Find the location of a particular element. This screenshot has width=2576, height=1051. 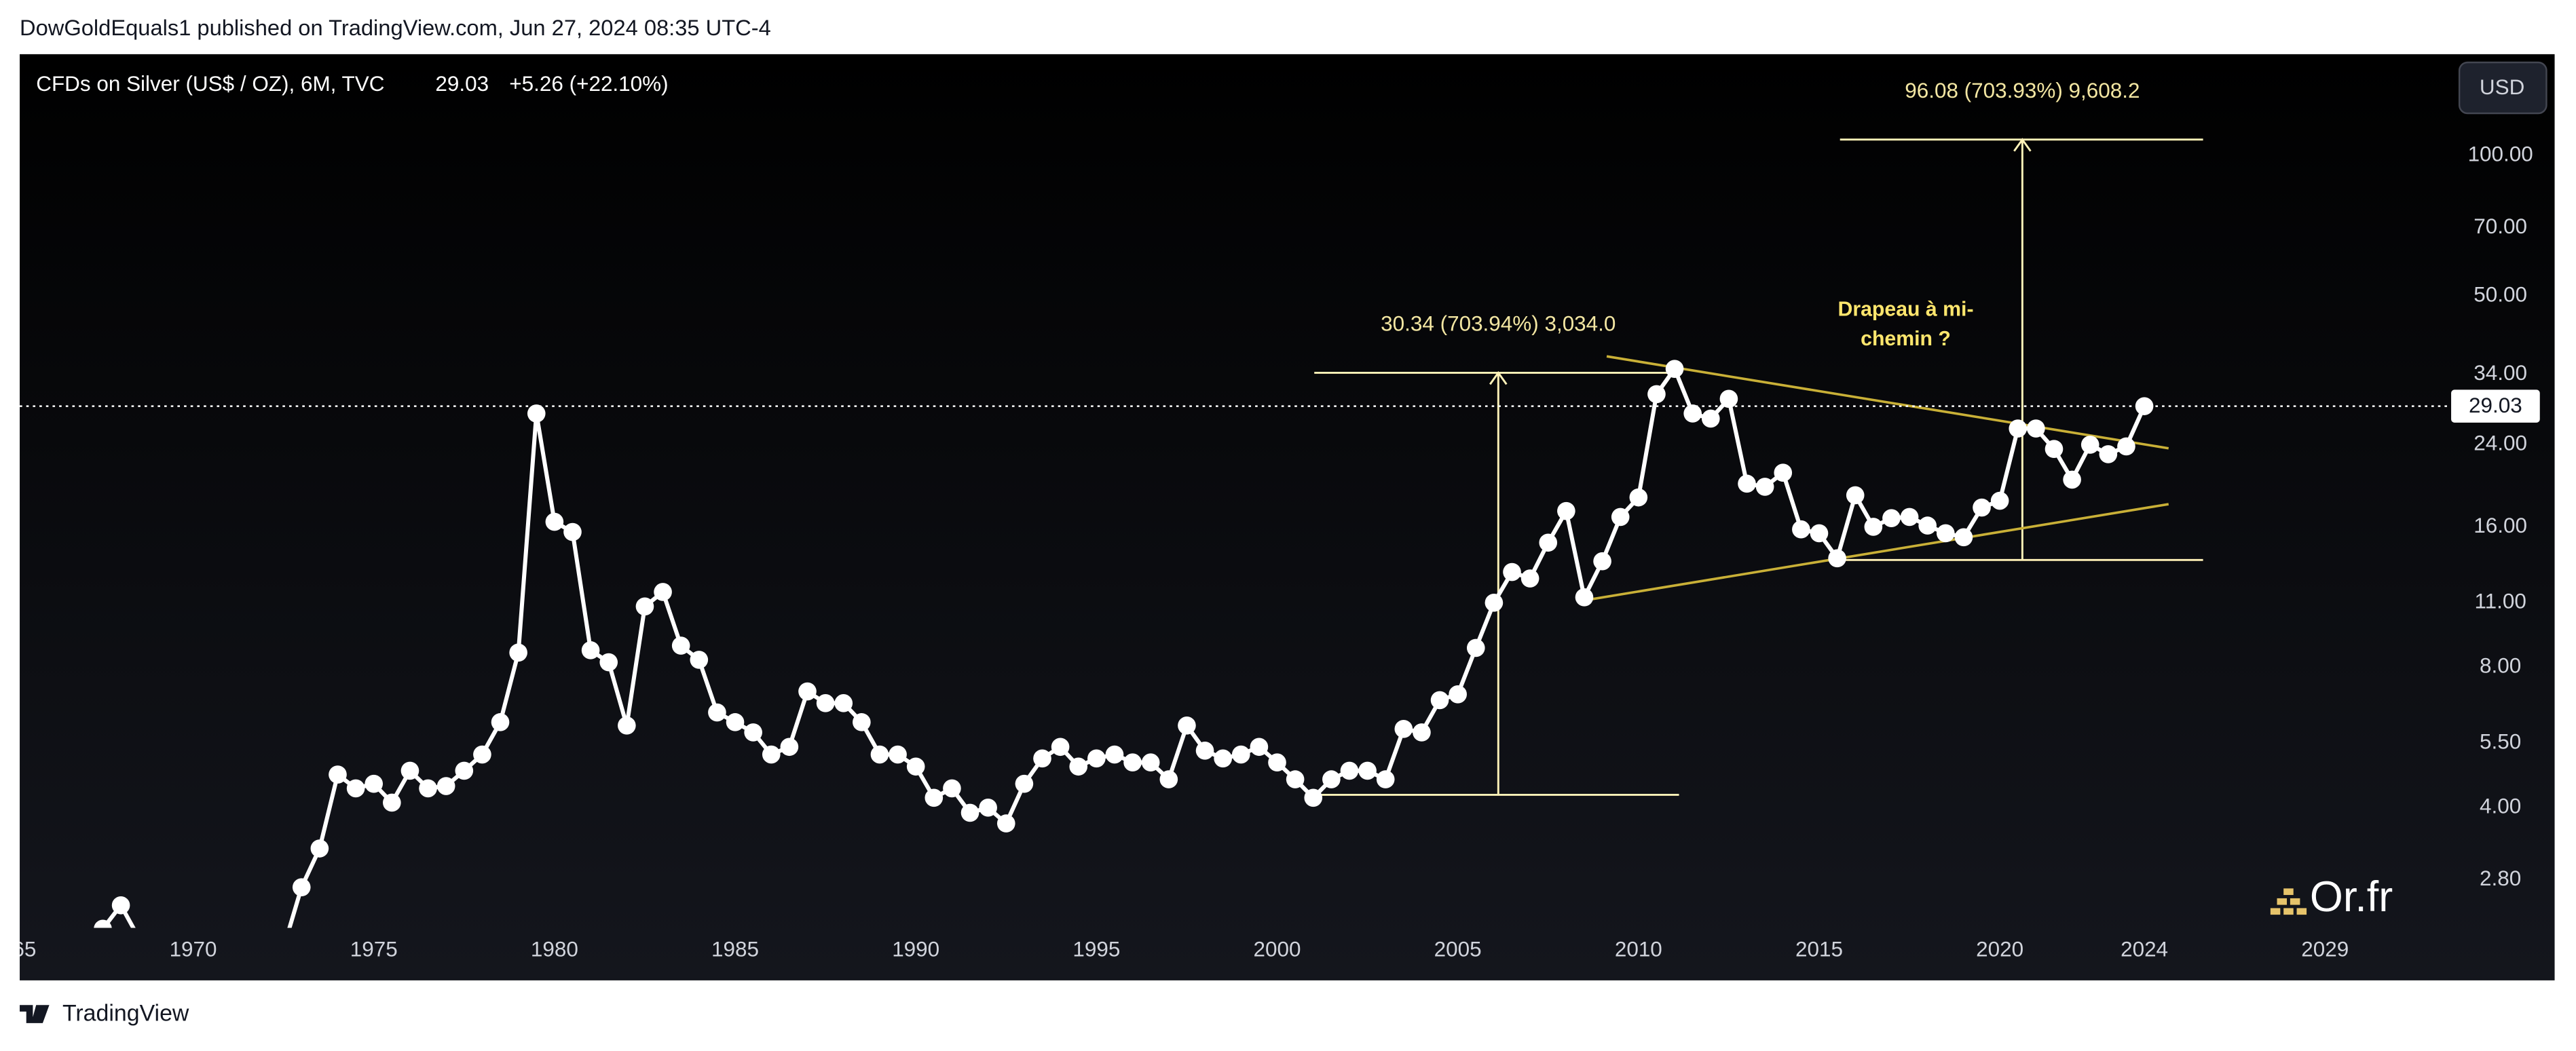

legend-price: 29.03 is located at coordinates (462, 84).